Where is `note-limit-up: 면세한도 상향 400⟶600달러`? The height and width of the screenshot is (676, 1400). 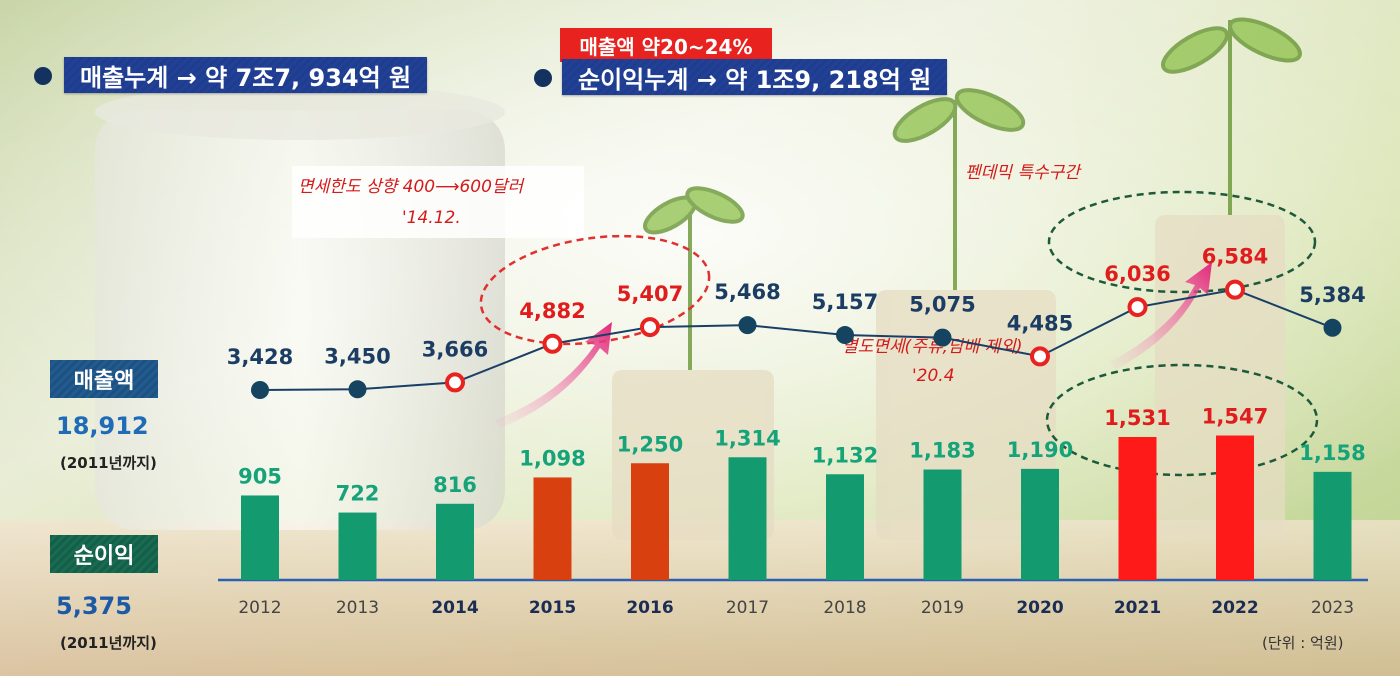
note-limit-up: 면세한도 상향 400⟶600달러 is located at coordinates (411, 187).